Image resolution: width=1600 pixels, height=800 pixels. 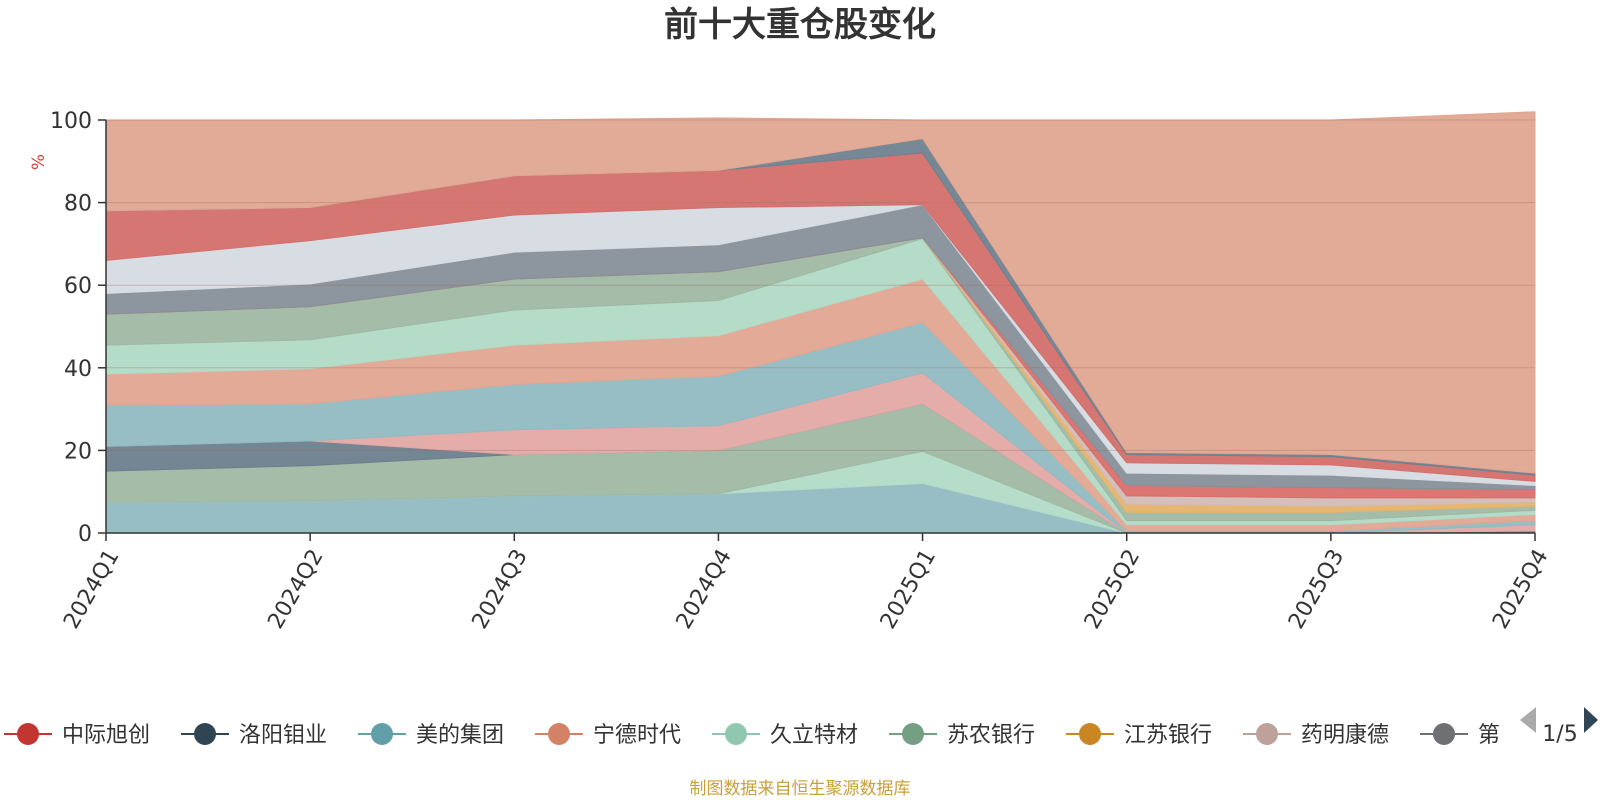 I want to click on legend-item: 江苏银行, so click(x=1139, y=735).